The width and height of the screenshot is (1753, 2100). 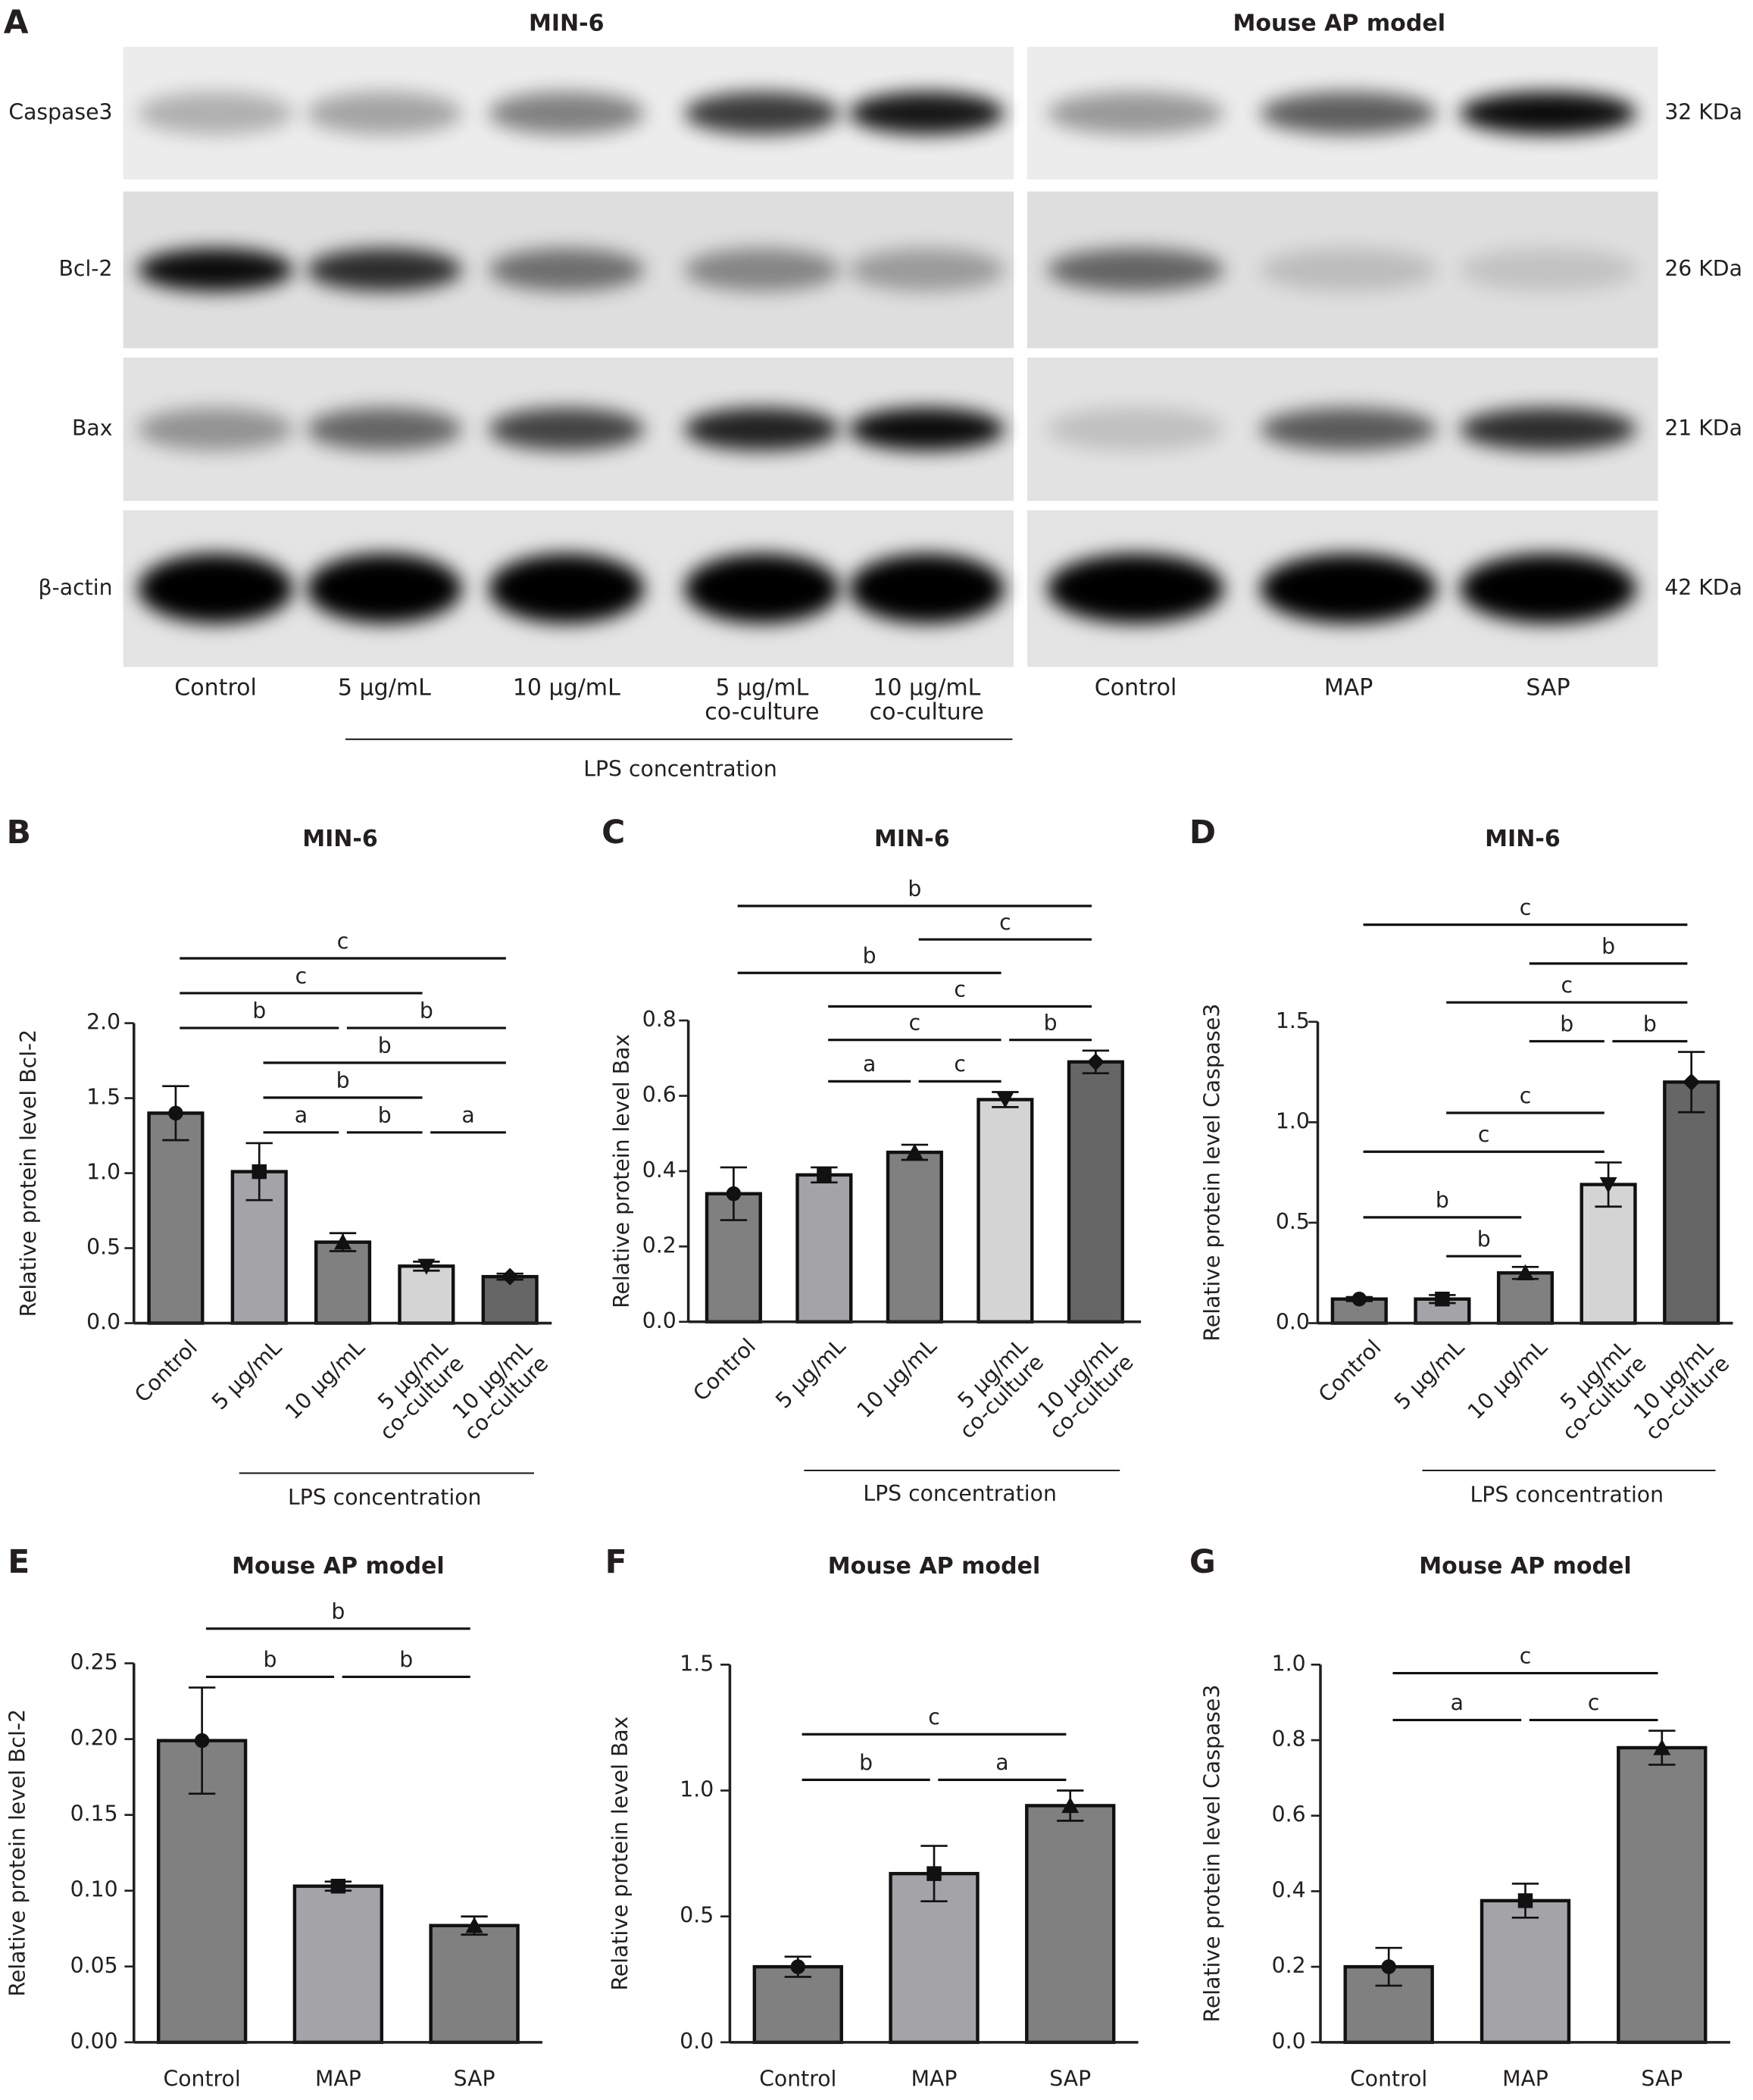 What do you see at coordinates (934, 2079) in the screenshot?
I see `x-tick-label: MAP` at bounding box center [934, 2079].